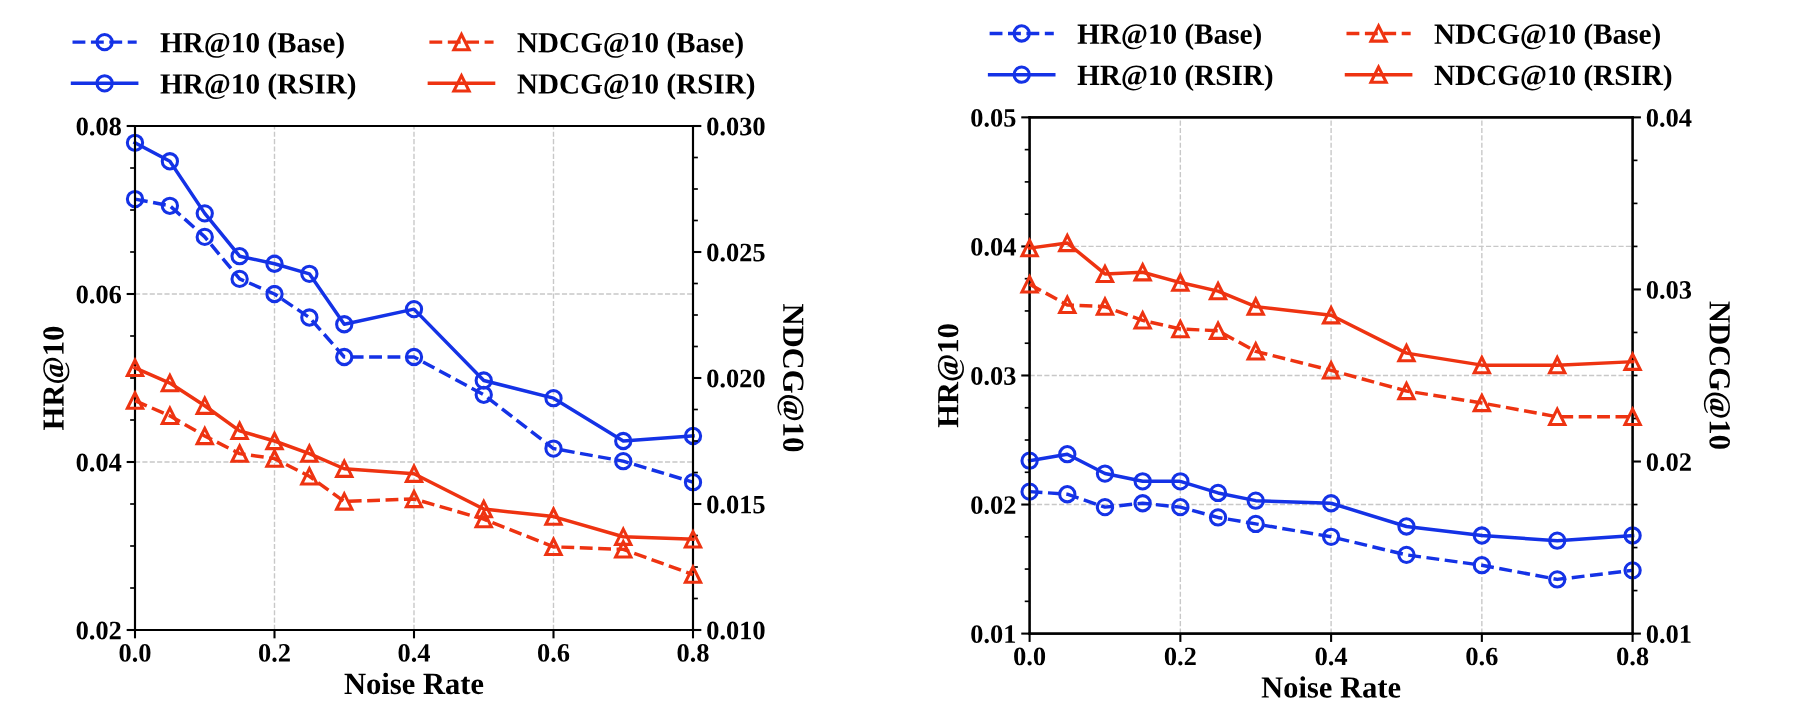 This screenshot has height=720, width=1800. What do you see at coordinates (1633, 656) in the screenshot?
I see `x-tick-label: 0.8` at bounding box center [1633, 656].